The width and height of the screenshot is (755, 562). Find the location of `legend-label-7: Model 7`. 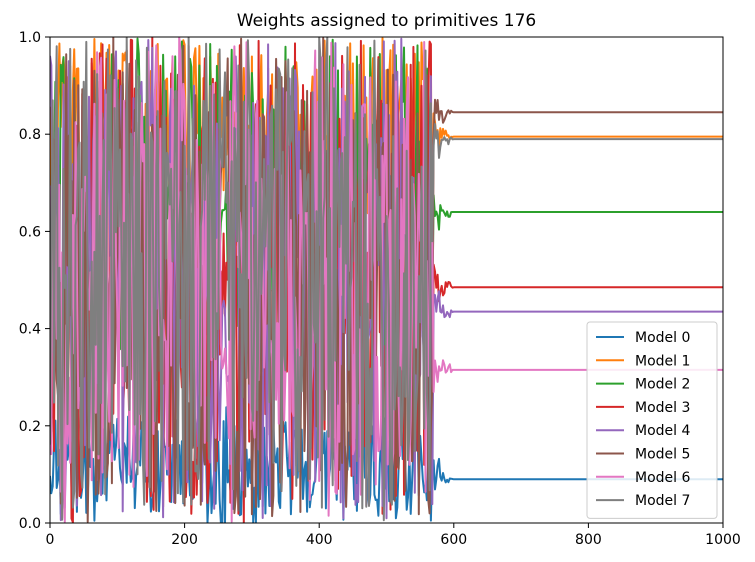

legend-label-7: Model 7 is located at coordinates (662, 501).